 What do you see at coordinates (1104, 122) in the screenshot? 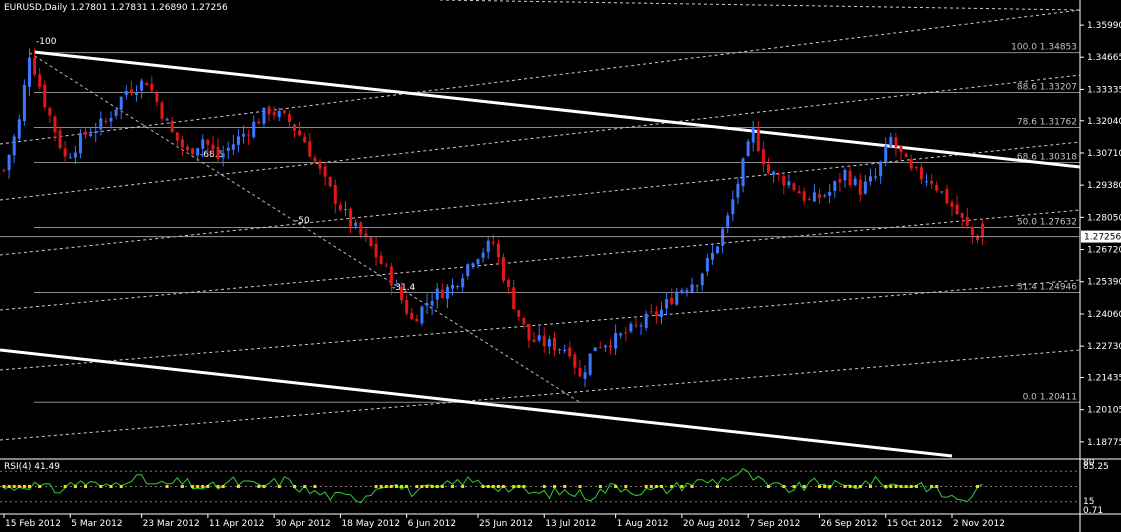
I see `price-tick-label: 1.32040` at bounding box center [1104, 122].